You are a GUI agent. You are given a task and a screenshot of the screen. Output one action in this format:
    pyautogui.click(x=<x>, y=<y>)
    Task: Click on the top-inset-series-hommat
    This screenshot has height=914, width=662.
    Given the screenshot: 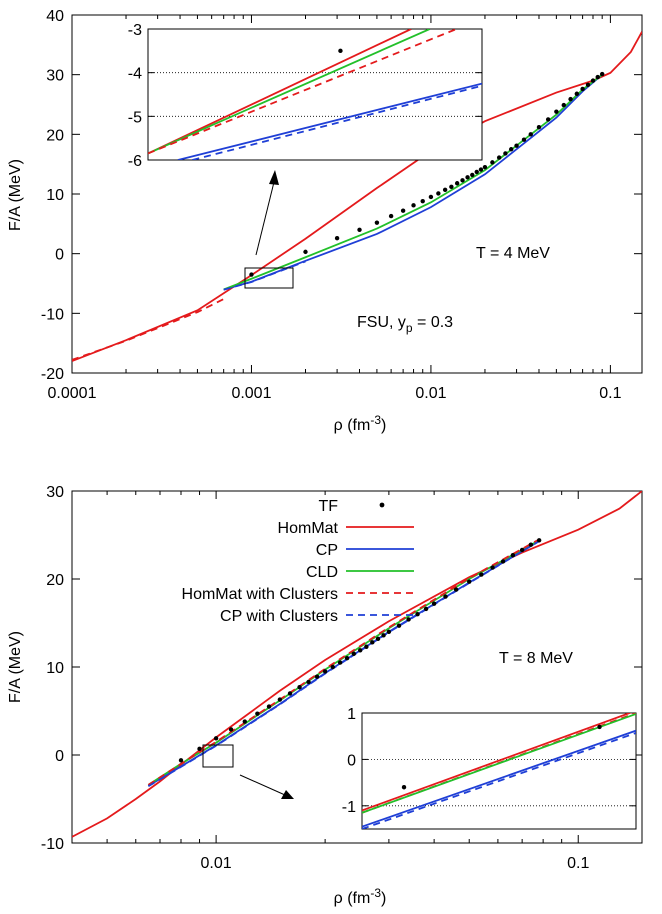 What is the action you would take?
    pyautogui.click(x=280, y=92)
    